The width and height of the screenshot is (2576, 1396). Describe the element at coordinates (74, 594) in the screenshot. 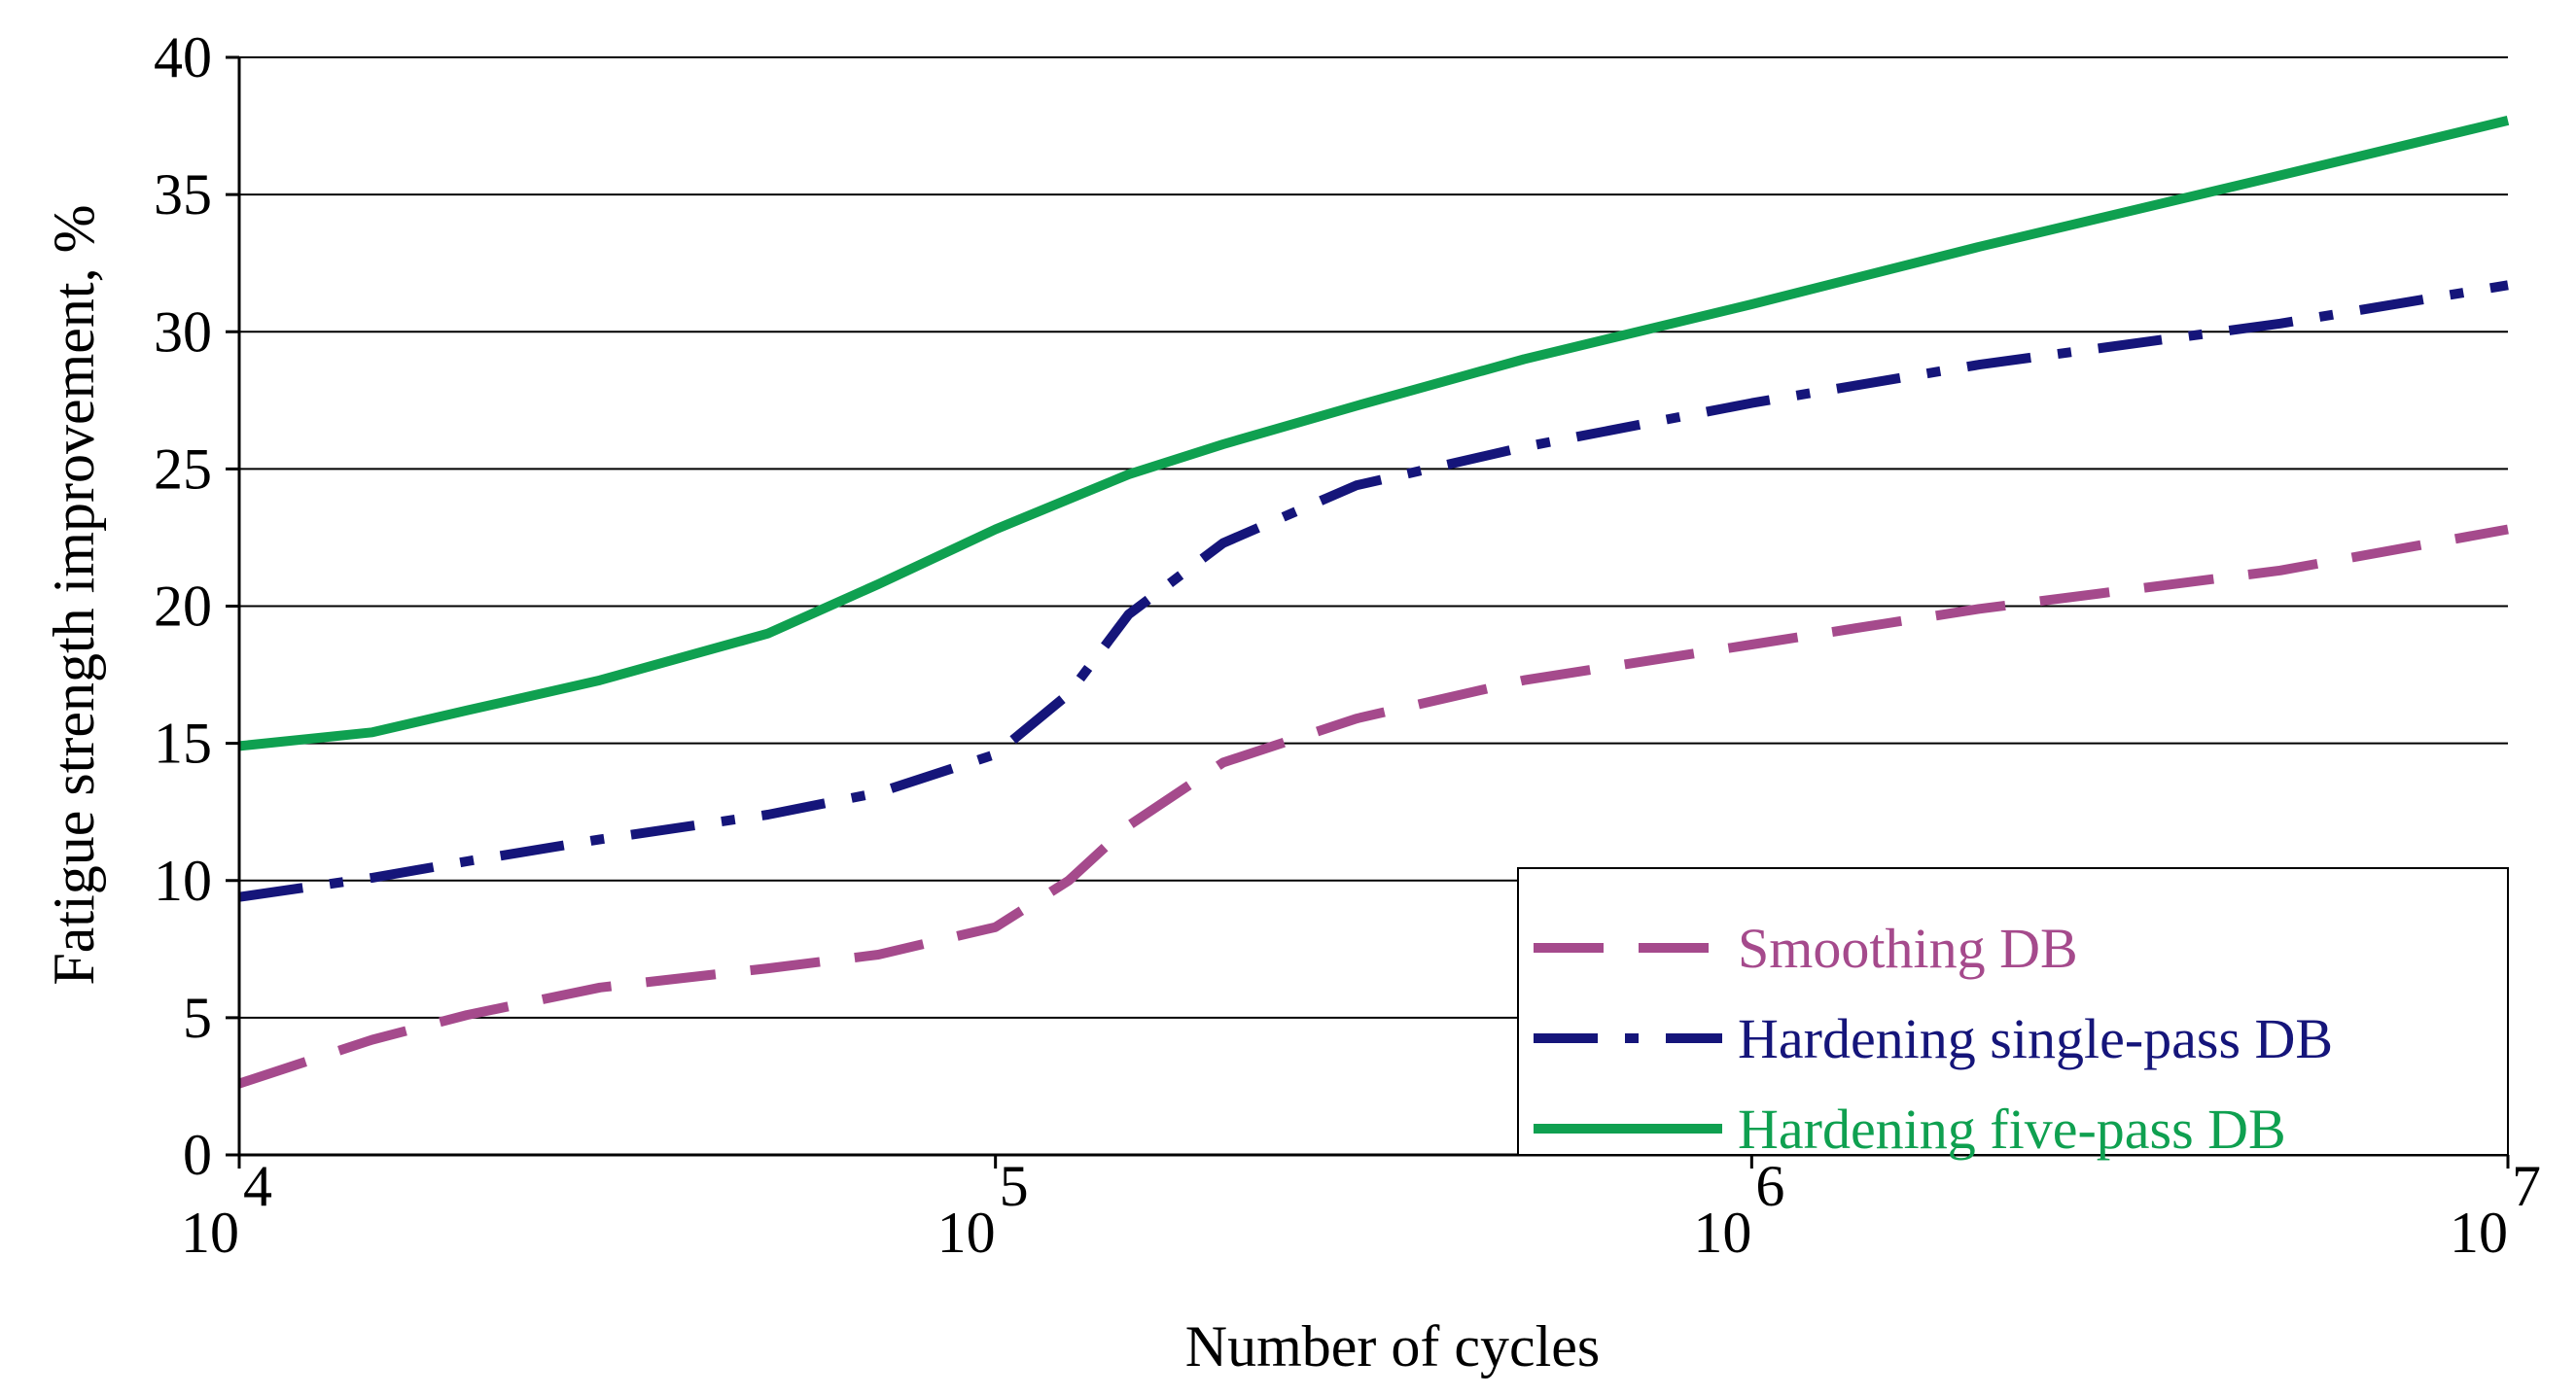

I see `y-axis-title: Fatigue strength improvement, %` at that location.